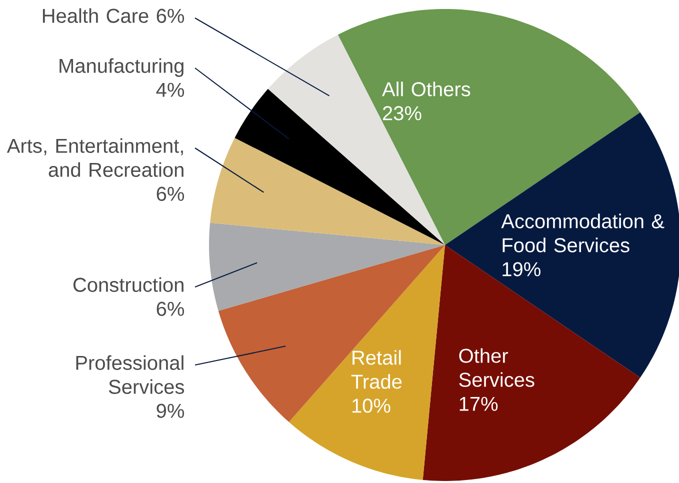 This screenshot has width=679, height=483. Describe the element at coordinates (130, 374) in the screenshot. I see `slice-label: Professional Services` at that location.